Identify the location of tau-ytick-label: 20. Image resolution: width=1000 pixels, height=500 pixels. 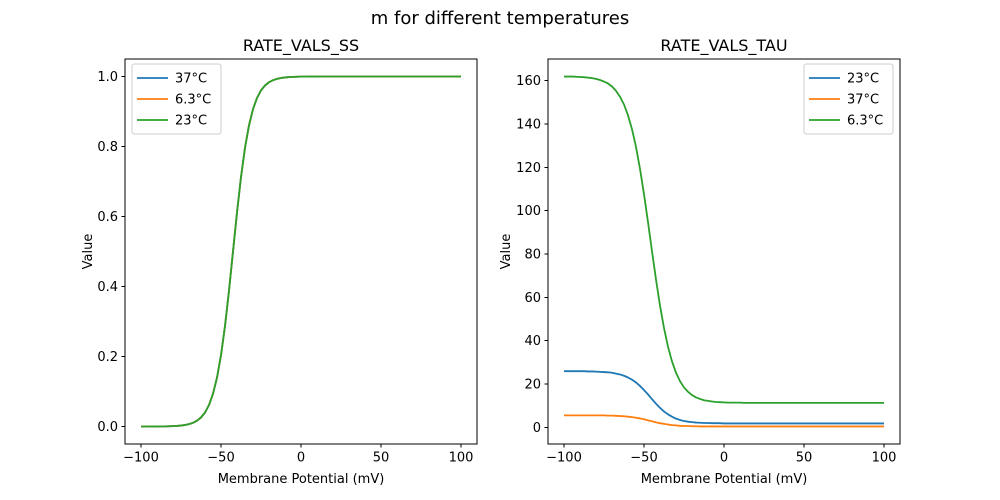
(532, 384).